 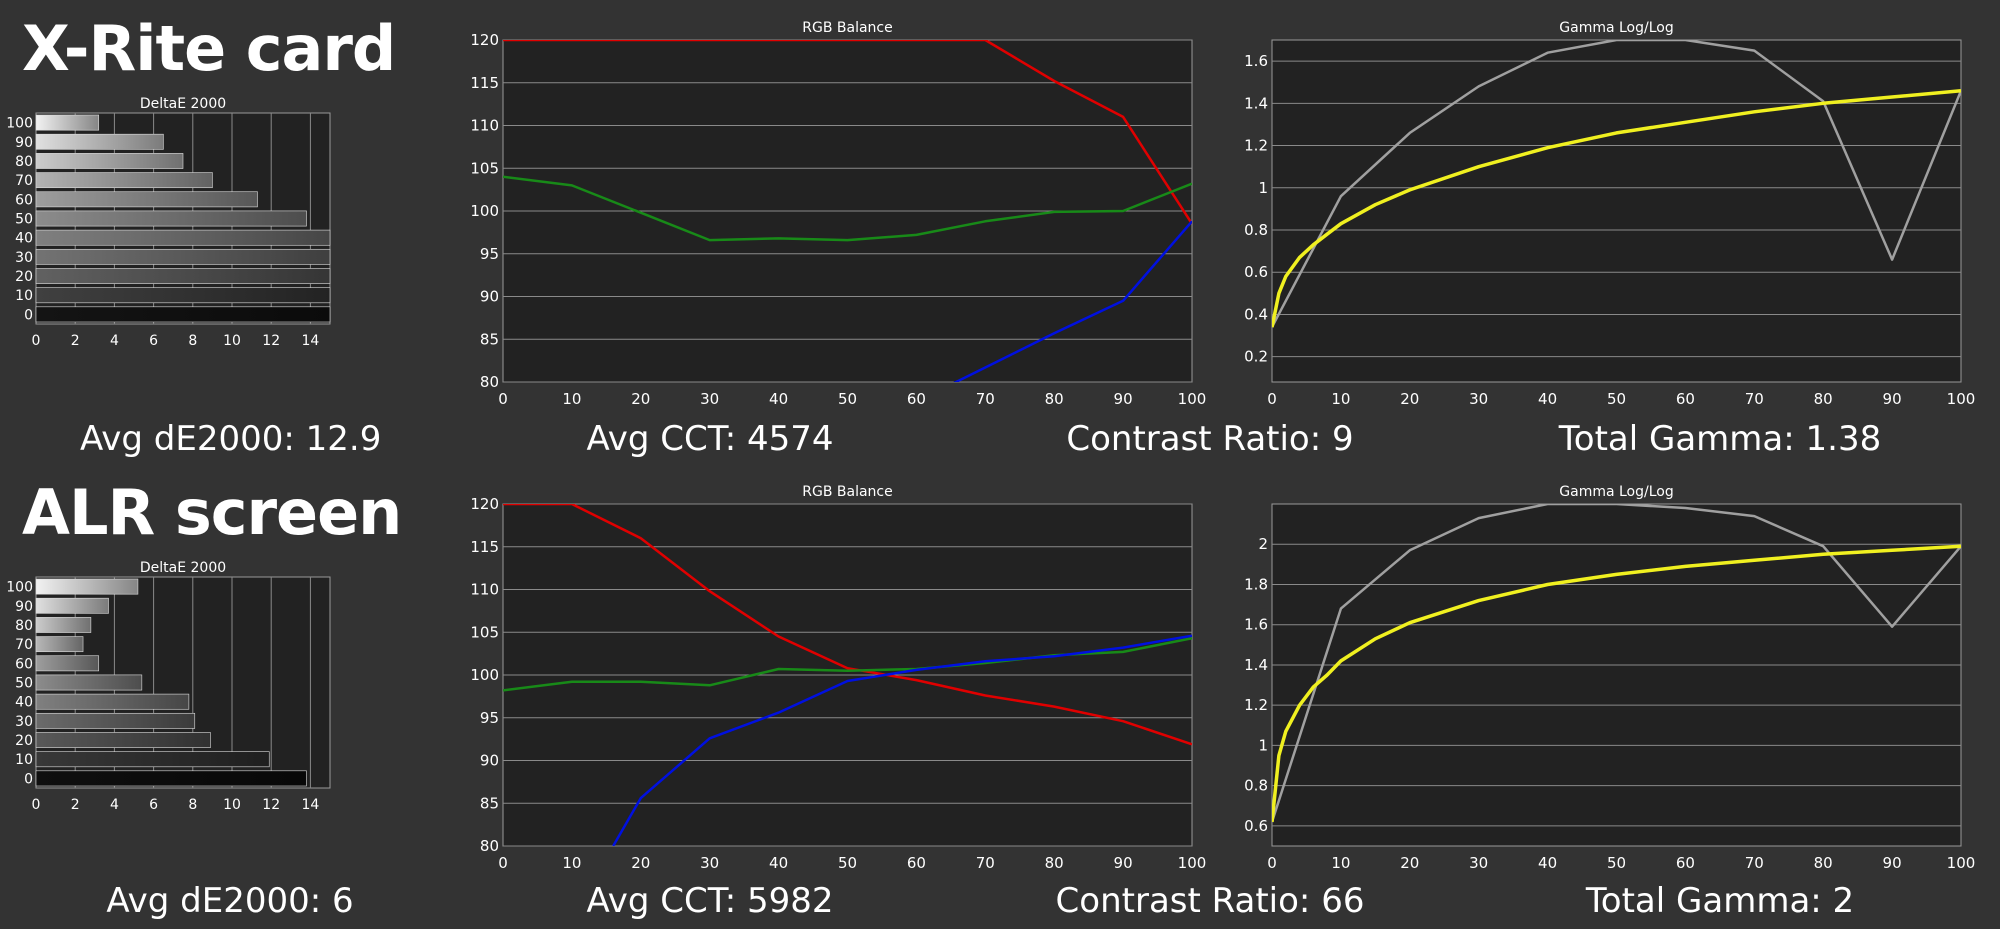 I want to click on y-tick-label: 0.2, so click(x=1256, y=357).